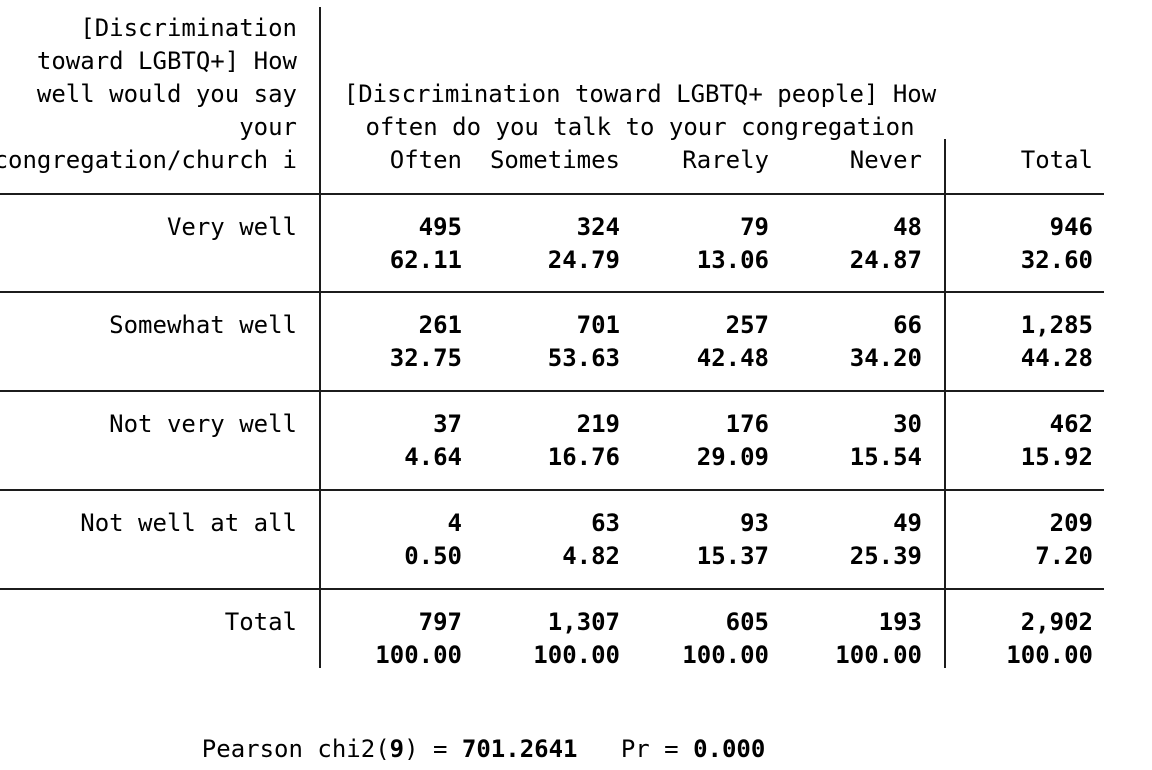 The width and height of the screenshot is (1152, 770). Describe the element at coordinates (583, 358) in the screenshot. I see `pct-cell: 53.63` at that location.